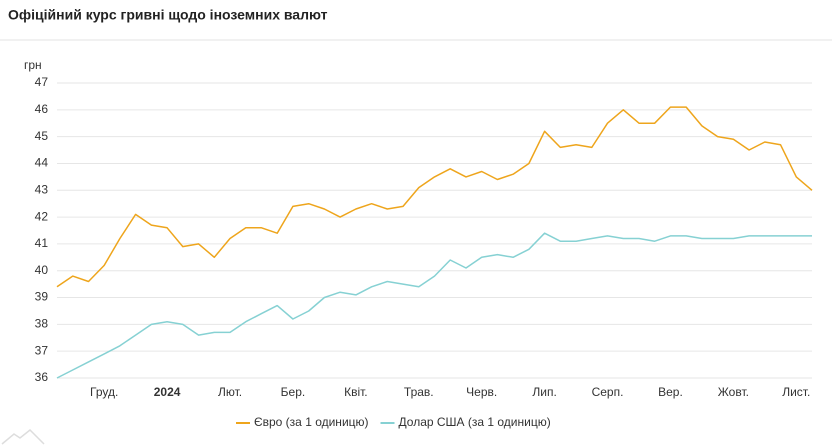 This screenshot has width=832, height=446. What do you see at coordinates (23, 436) in the screenshot?
I see `logo` at bounding box center [23, 436].